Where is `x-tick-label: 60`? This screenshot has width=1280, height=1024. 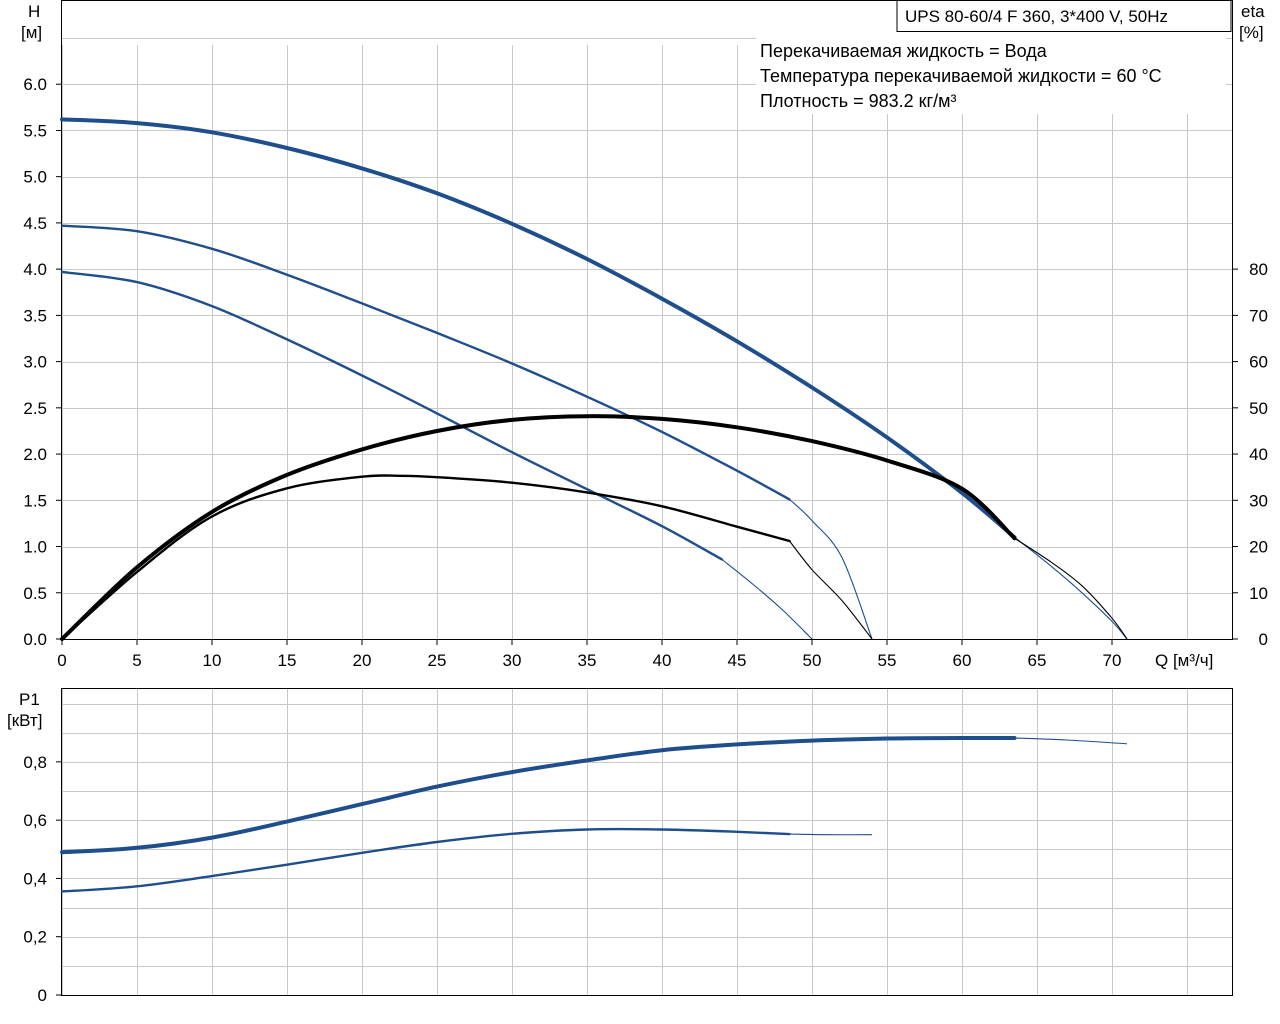 x-tick-label: 60 is located at coordinates (962, 660).